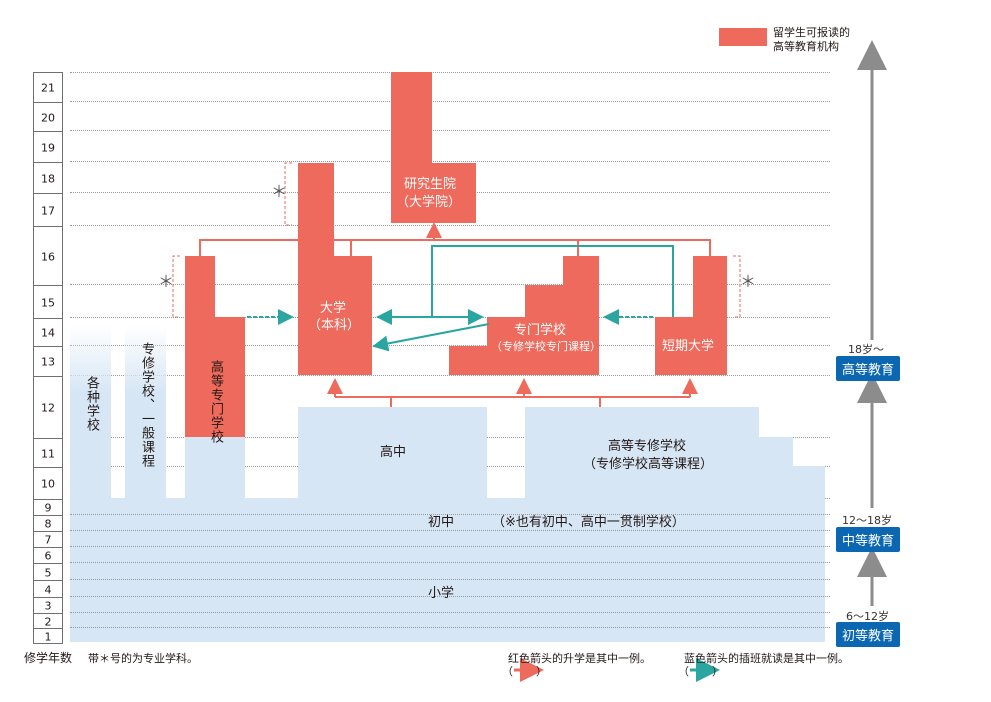 The height and width of the screenshot is (702, 991). I want to click on year-21: 21, so click(48, 87).